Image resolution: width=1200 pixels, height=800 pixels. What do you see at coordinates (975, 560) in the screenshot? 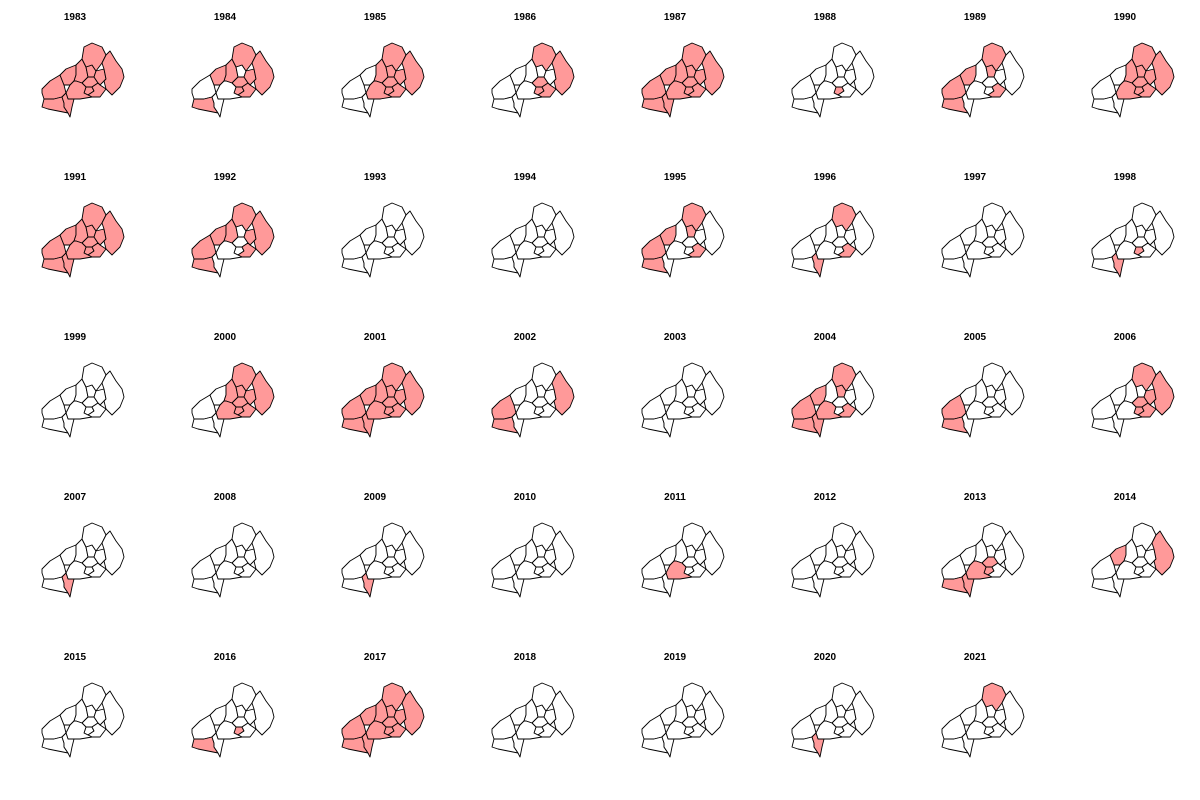
I see `map-panel-2013: 2013` at bounding box center [975, 560].